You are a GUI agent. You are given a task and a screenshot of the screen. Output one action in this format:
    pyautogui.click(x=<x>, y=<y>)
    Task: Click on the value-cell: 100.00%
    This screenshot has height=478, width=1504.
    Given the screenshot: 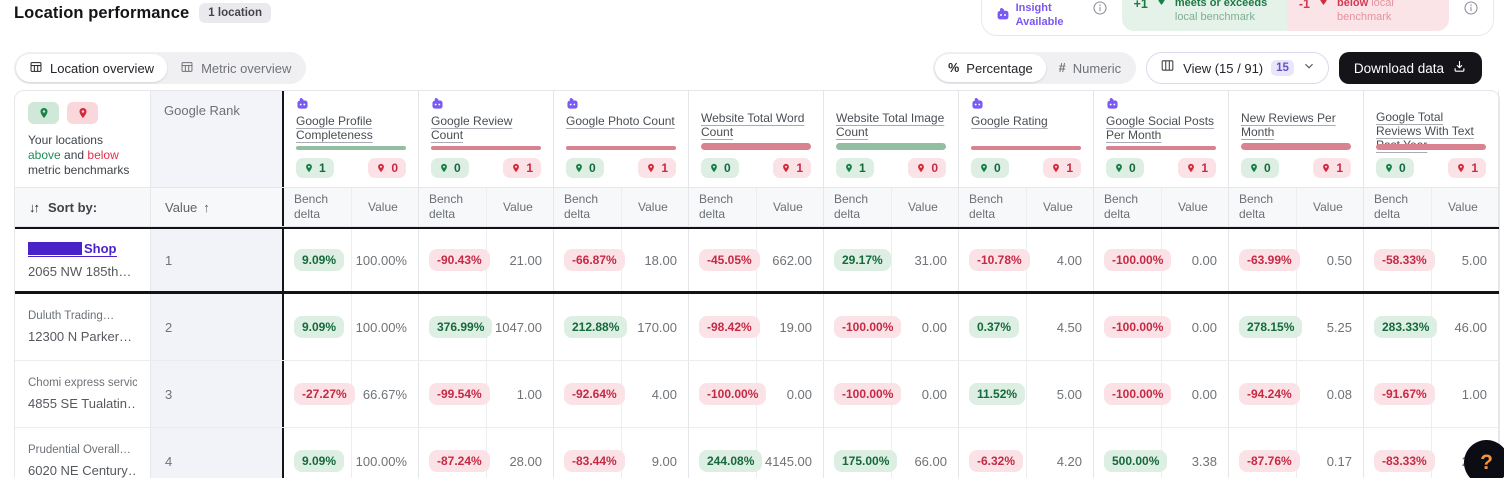 What is the action you would take?
    pyautogui.click(x=385, y=327)
    